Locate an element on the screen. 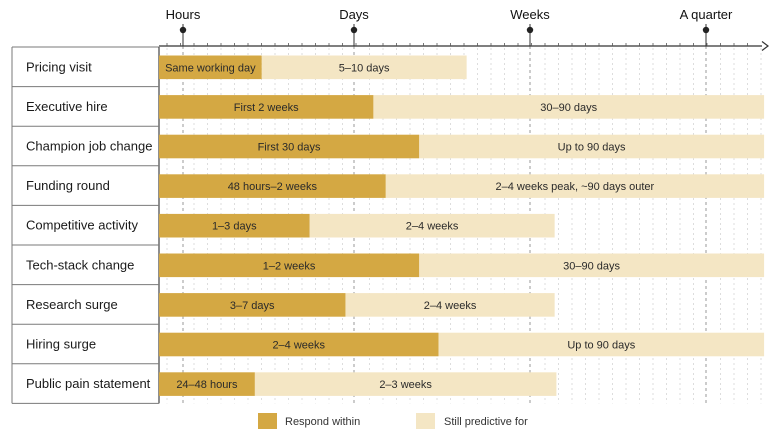 The width and height of the screenshot is (780, 439). predictive-label: 5–10 days is located at coordinates (364, 68).